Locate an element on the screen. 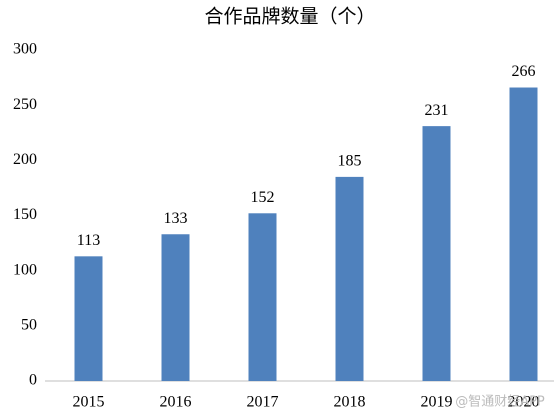  x-tick-label: 2020 is located at coordinates (524, 402).